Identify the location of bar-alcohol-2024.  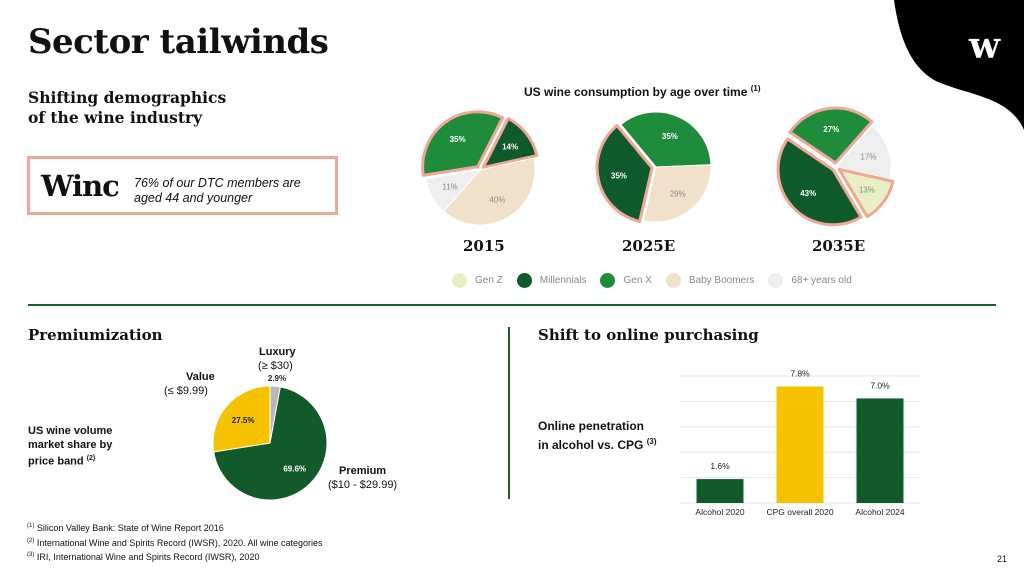
(880, 450).